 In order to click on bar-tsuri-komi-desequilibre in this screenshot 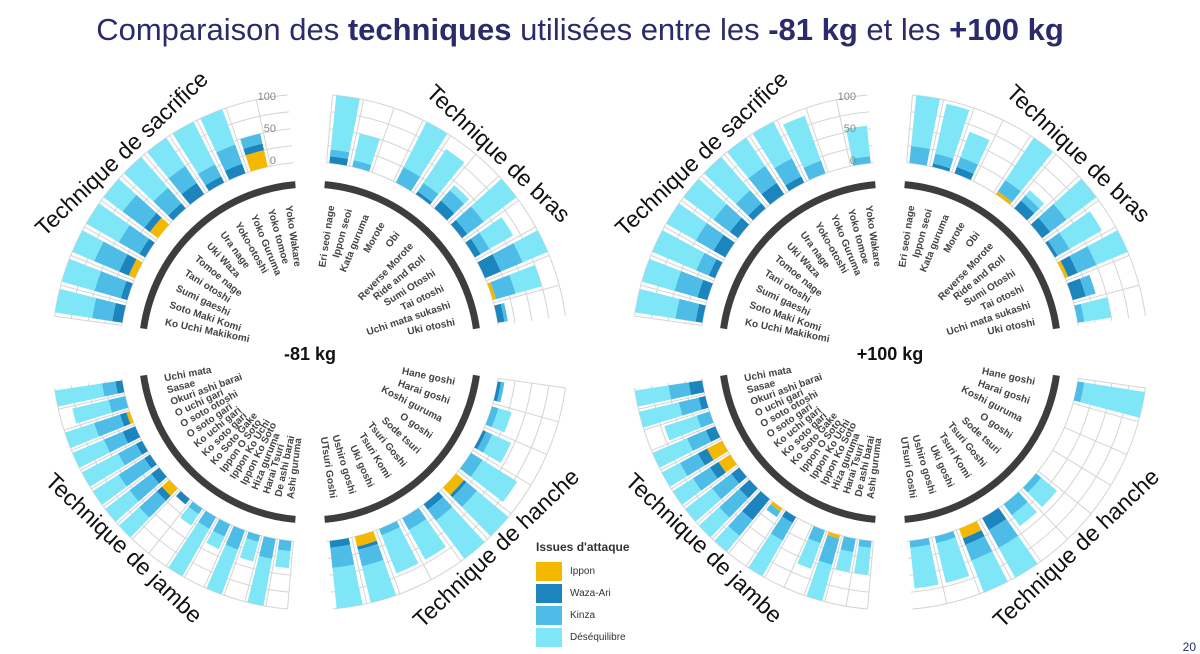, I will do `click(427, 539)`.